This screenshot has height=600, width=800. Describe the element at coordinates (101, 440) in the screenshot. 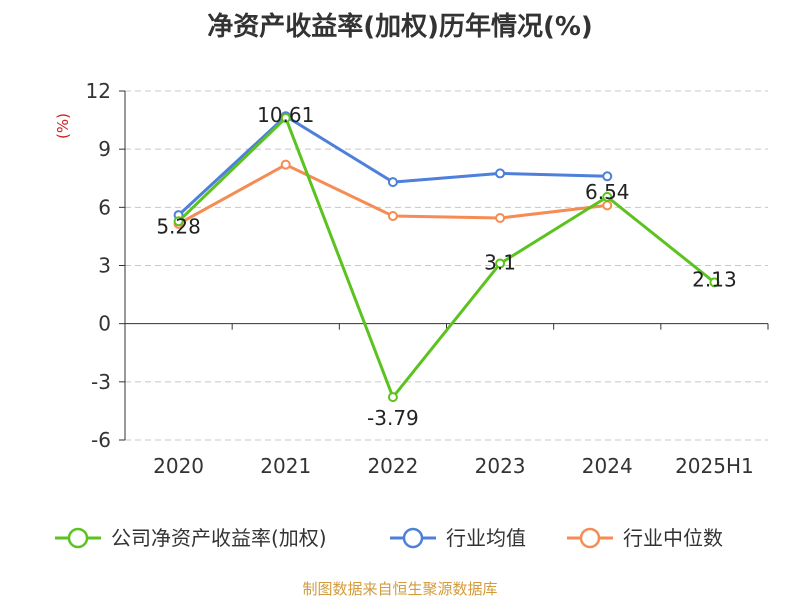

I see `y-tick-label: -6` at that location.